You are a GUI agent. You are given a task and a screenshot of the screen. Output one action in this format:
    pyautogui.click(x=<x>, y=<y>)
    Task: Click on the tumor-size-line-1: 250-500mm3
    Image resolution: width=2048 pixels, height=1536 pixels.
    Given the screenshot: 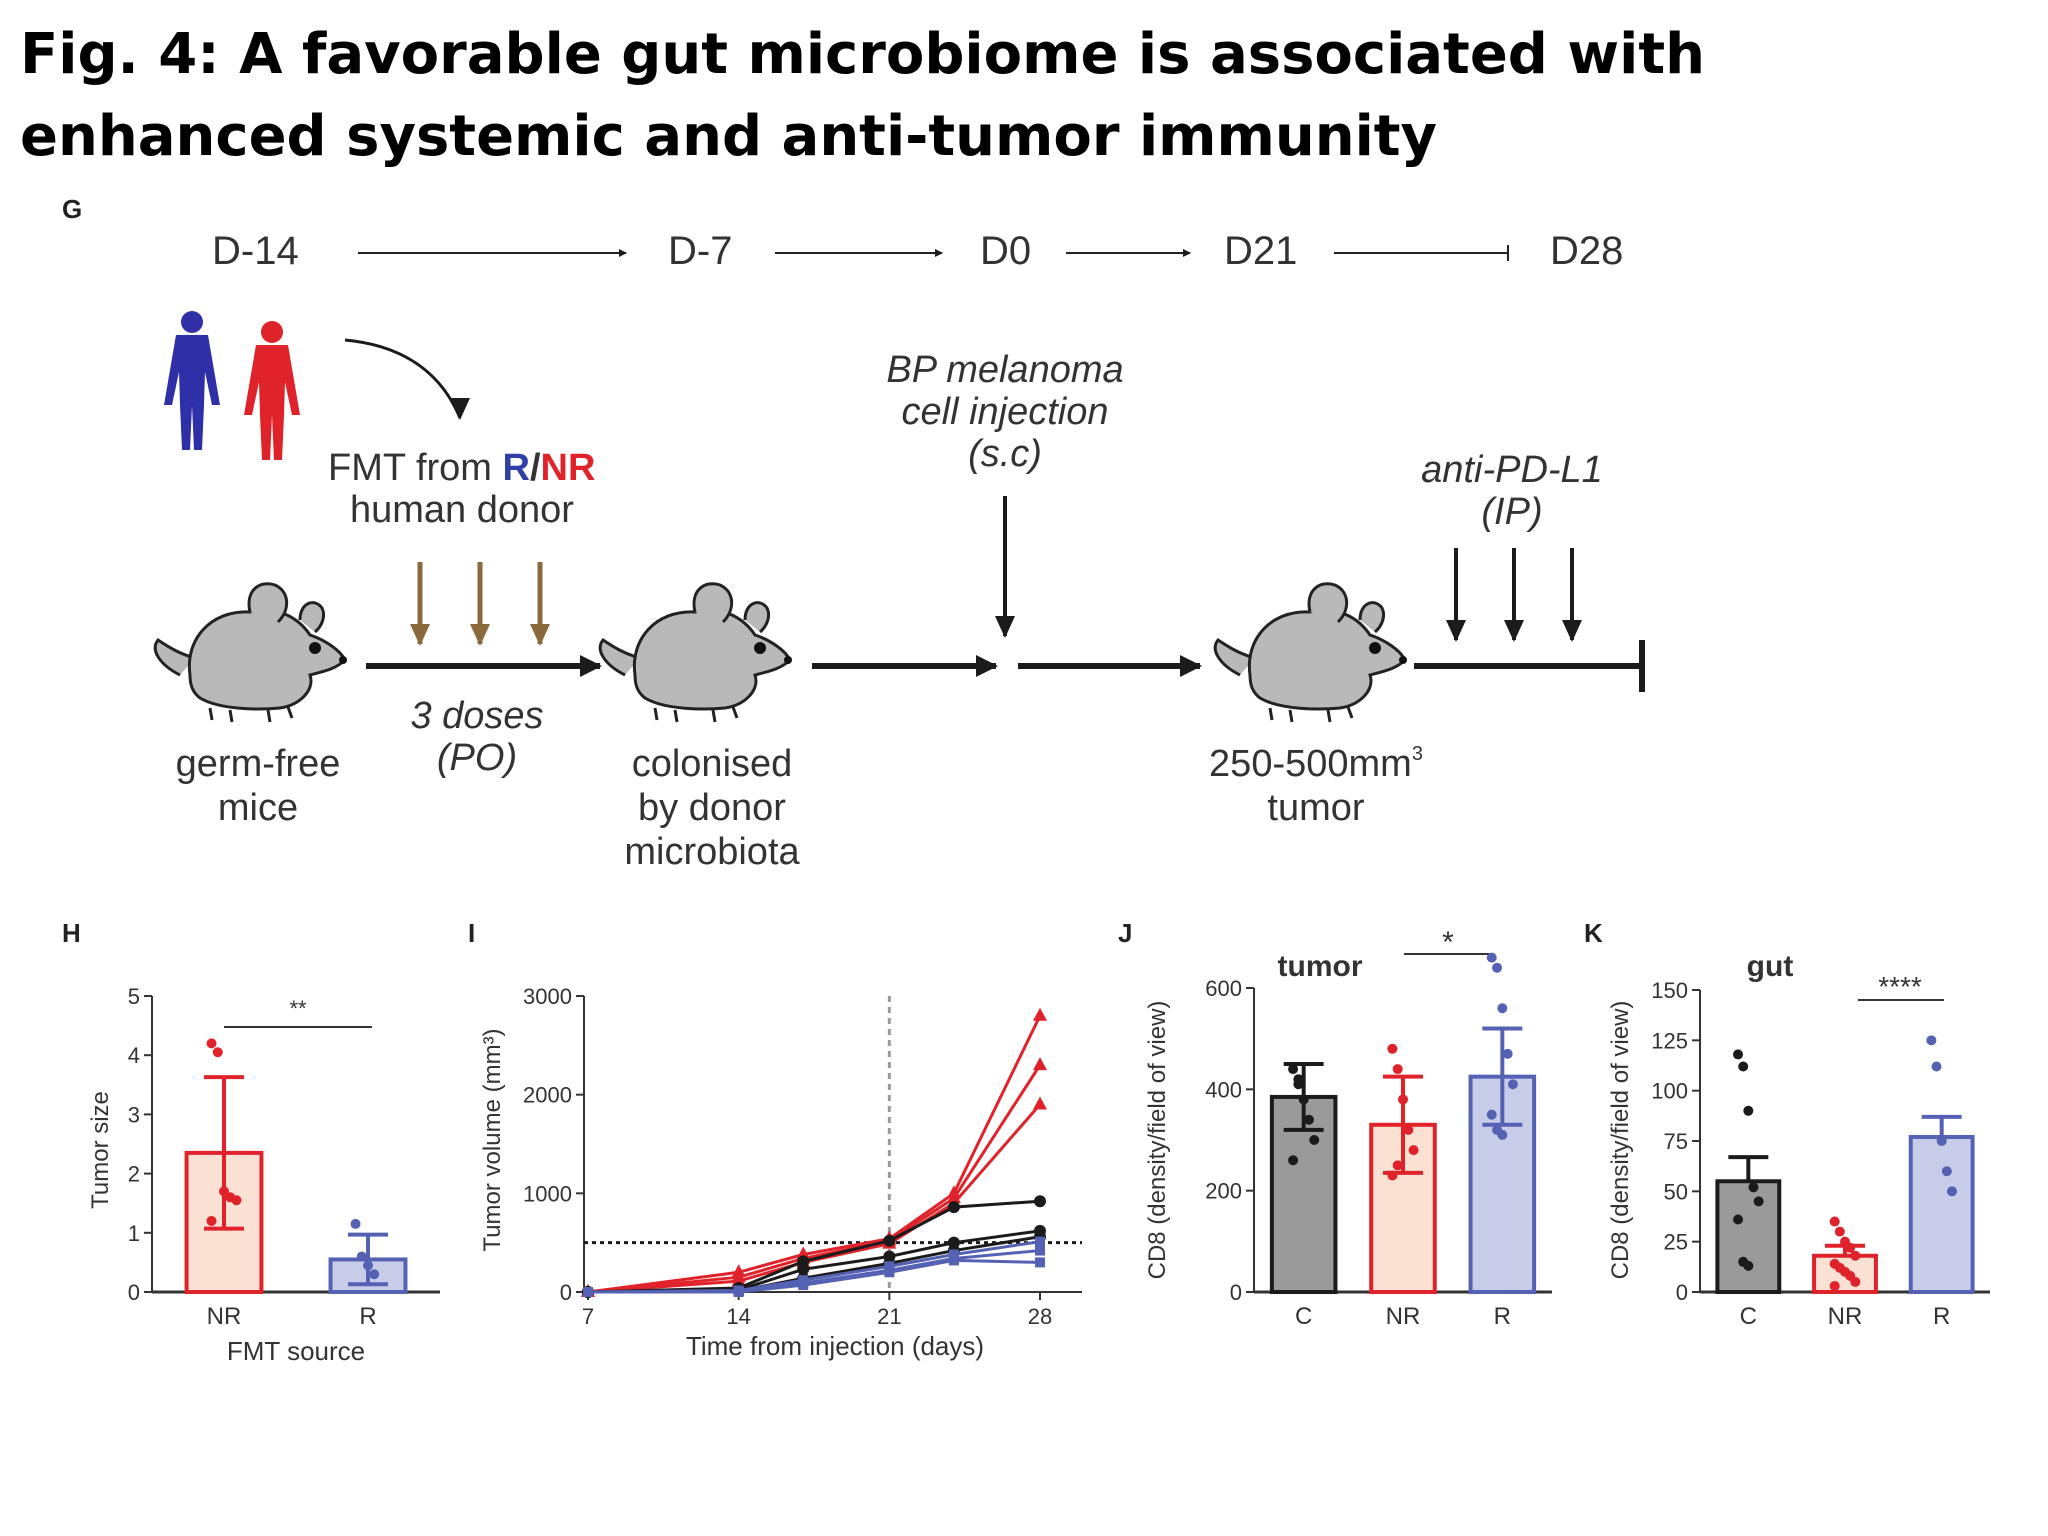 What is the action you would take?
    pyautogui.click(x=1316, y=764)
    